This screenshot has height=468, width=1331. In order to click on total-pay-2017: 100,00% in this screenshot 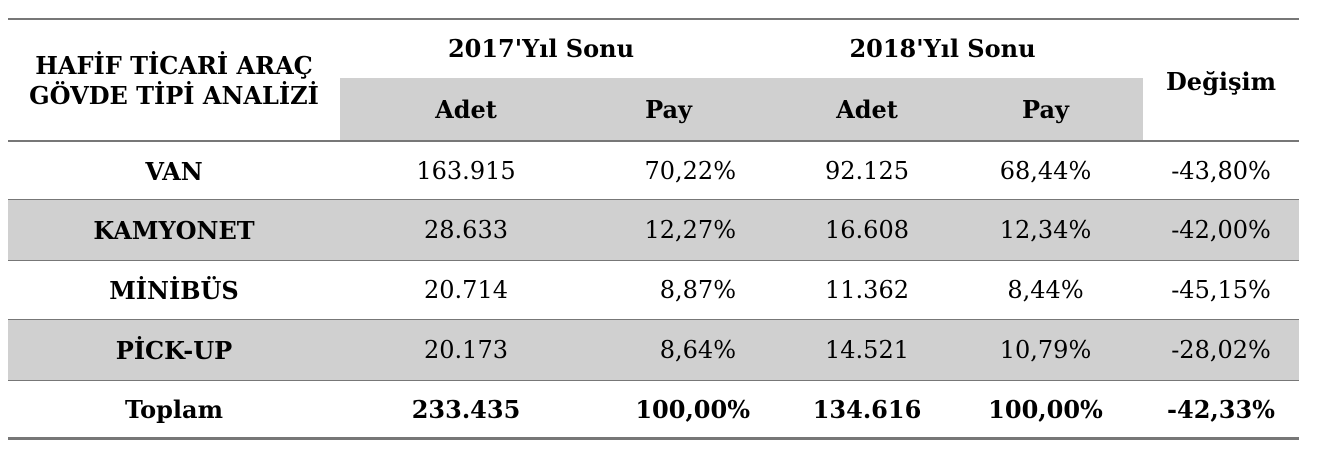, I will do `click(692, 409)`.